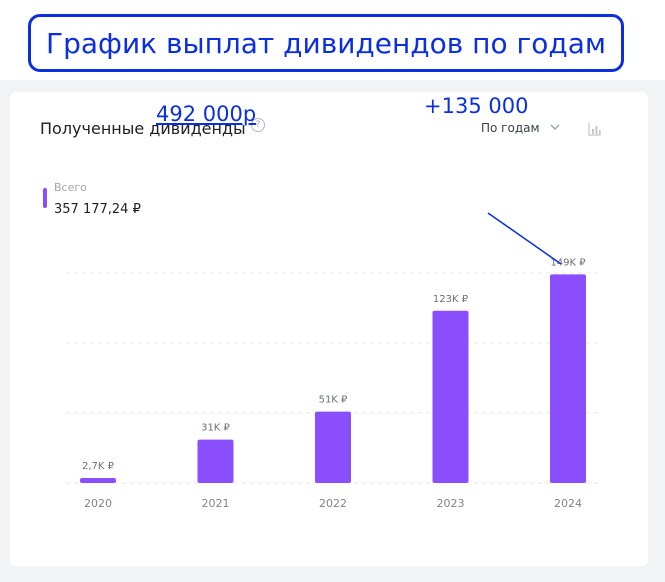 This screenshot has width=665, height=582. Describe the element at coordinates (333, 503) in the screenshot. I see `x-tick-2022: 2022` at that location.